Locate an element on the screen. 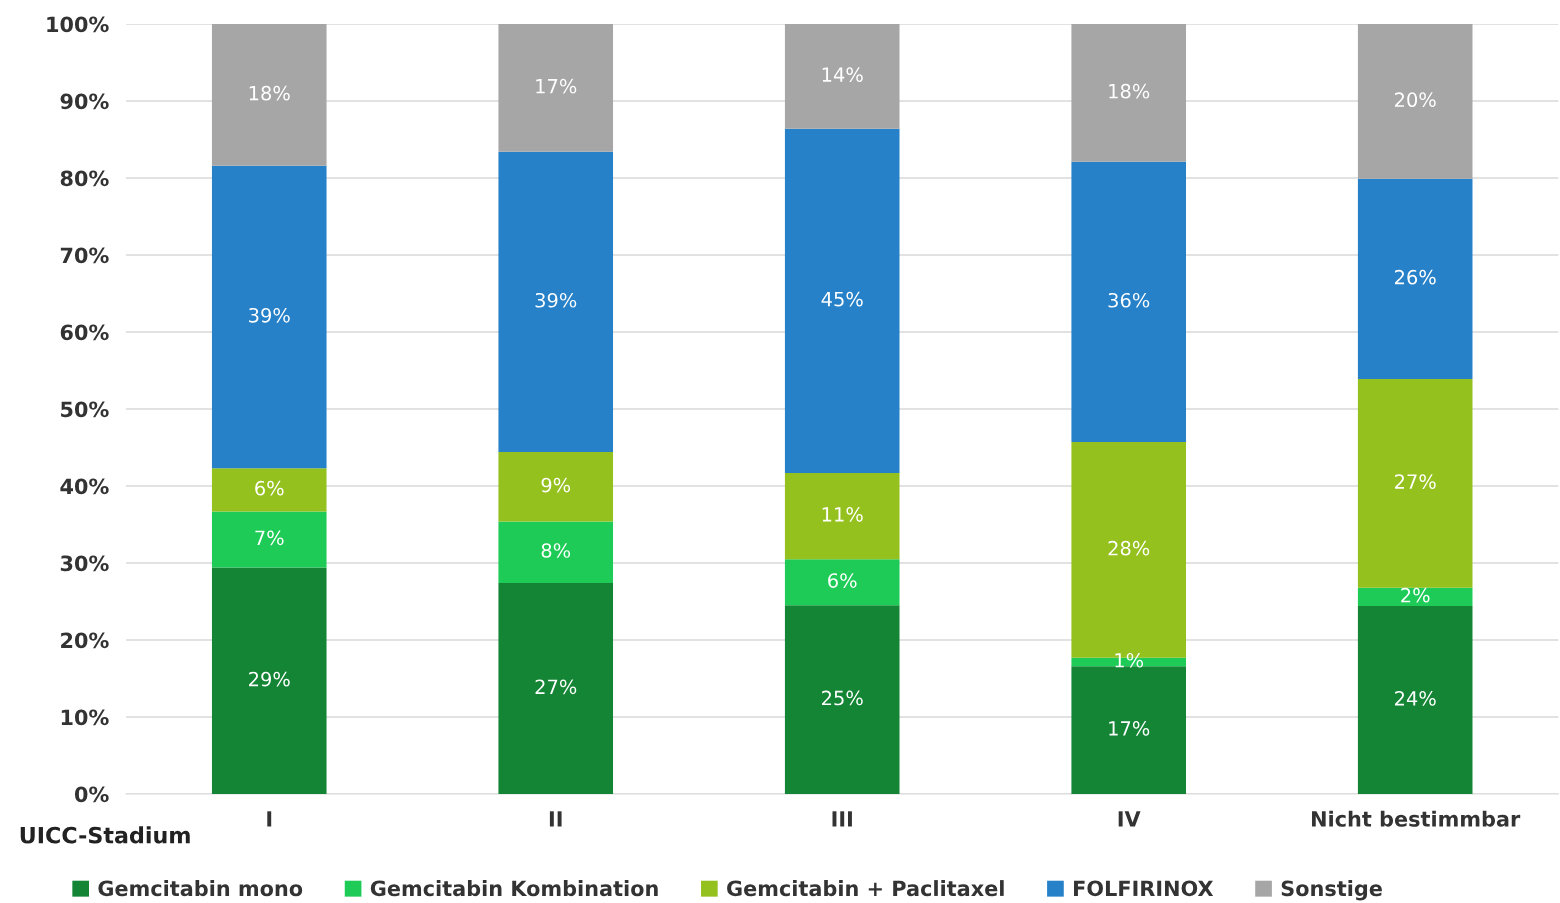 The width and height of the screenshot is (1560, 903). y-tick-label: 50% is located at coordinates (85, 409).